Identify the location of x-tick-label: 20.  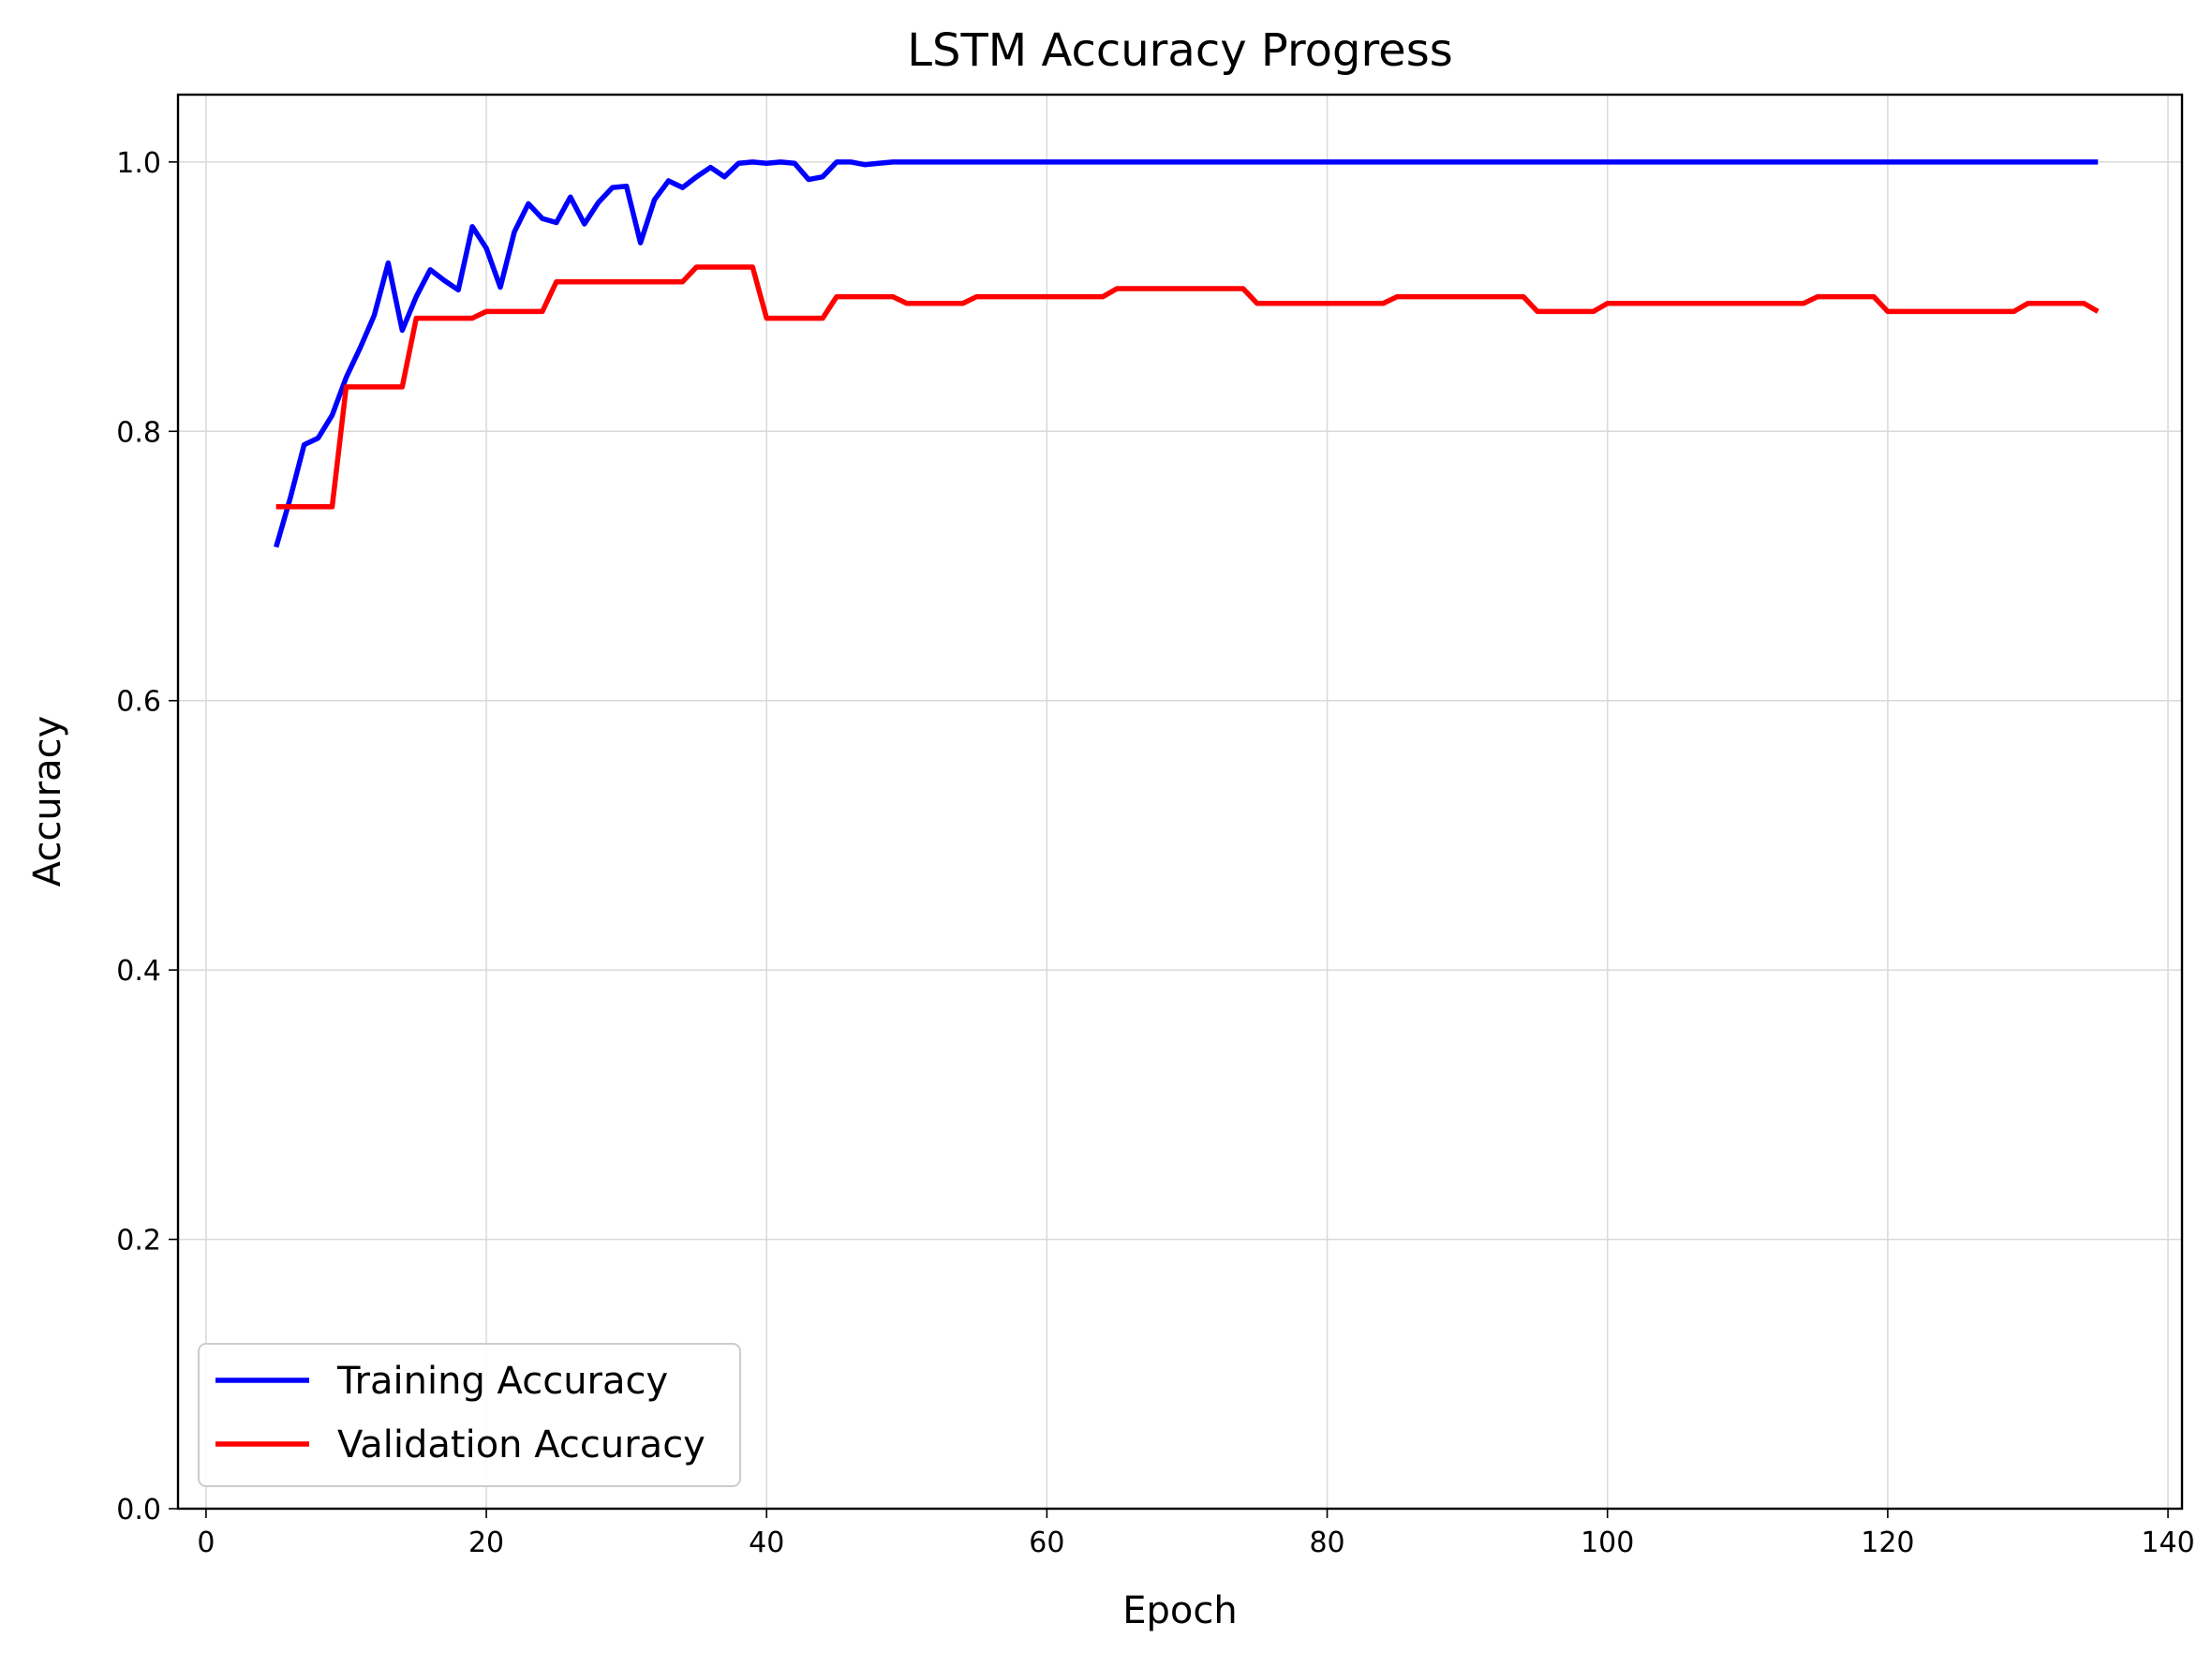
(486, 1542).